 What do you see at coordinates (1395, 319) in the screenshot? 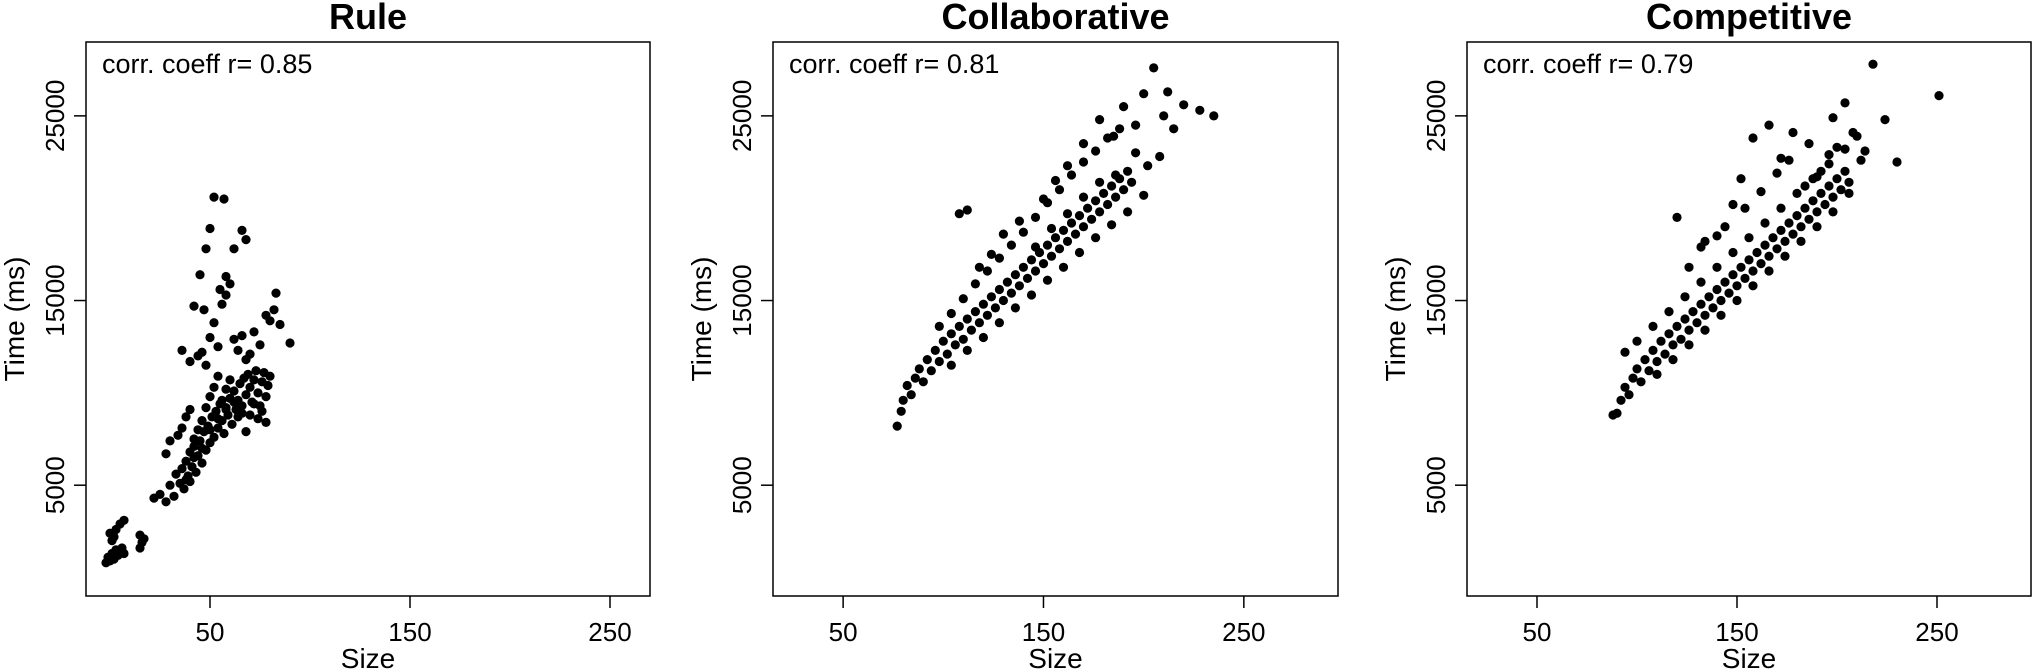
I see `y-axis-label: Time (ms)` at bounding box center [1395, 319].